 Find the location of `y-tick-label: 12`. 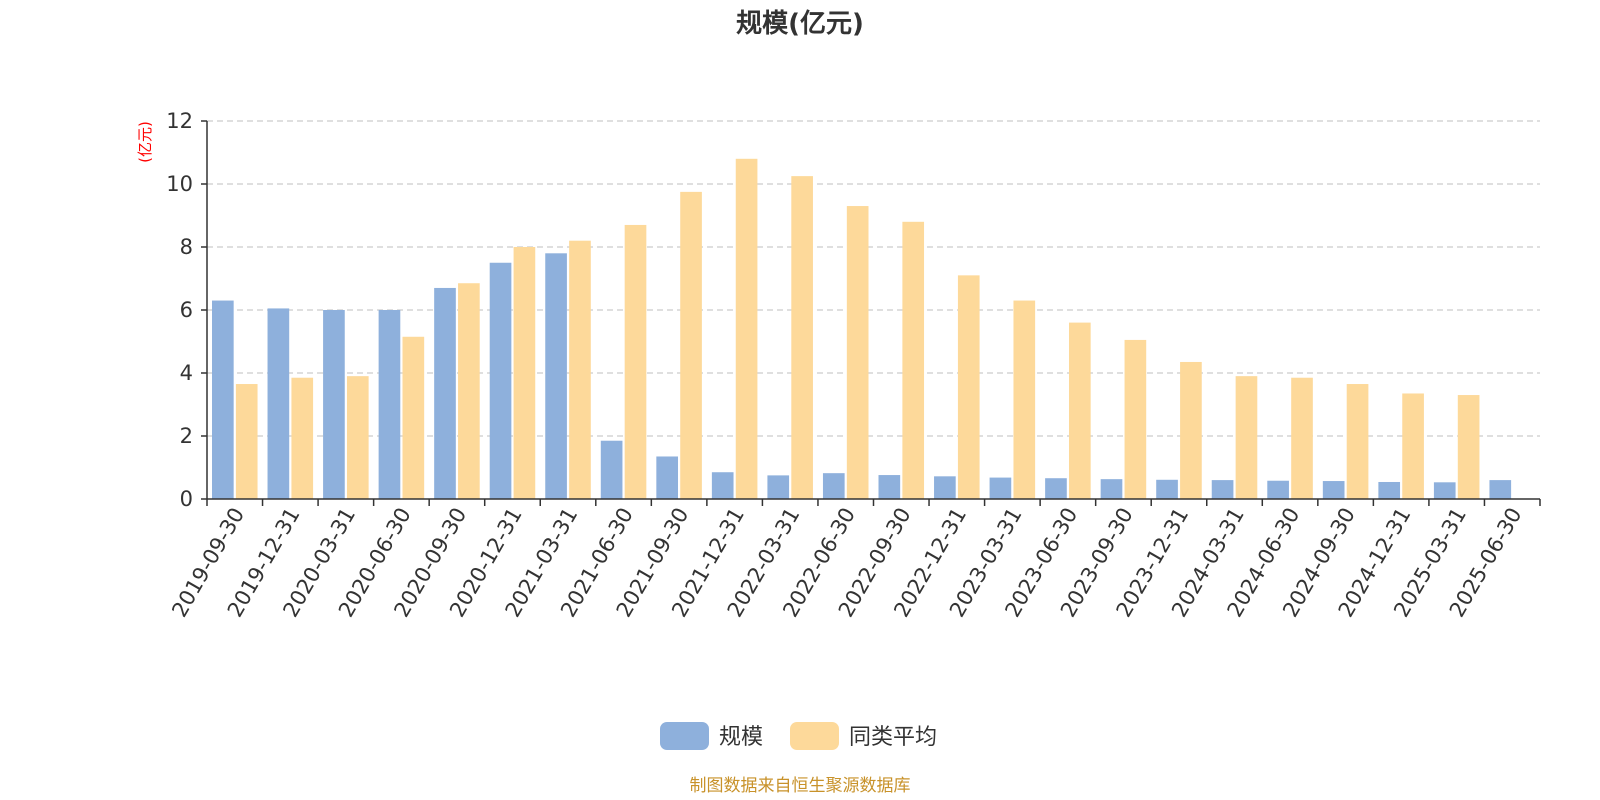

y-tick-label: 12 is located at coordinates (179, 121).